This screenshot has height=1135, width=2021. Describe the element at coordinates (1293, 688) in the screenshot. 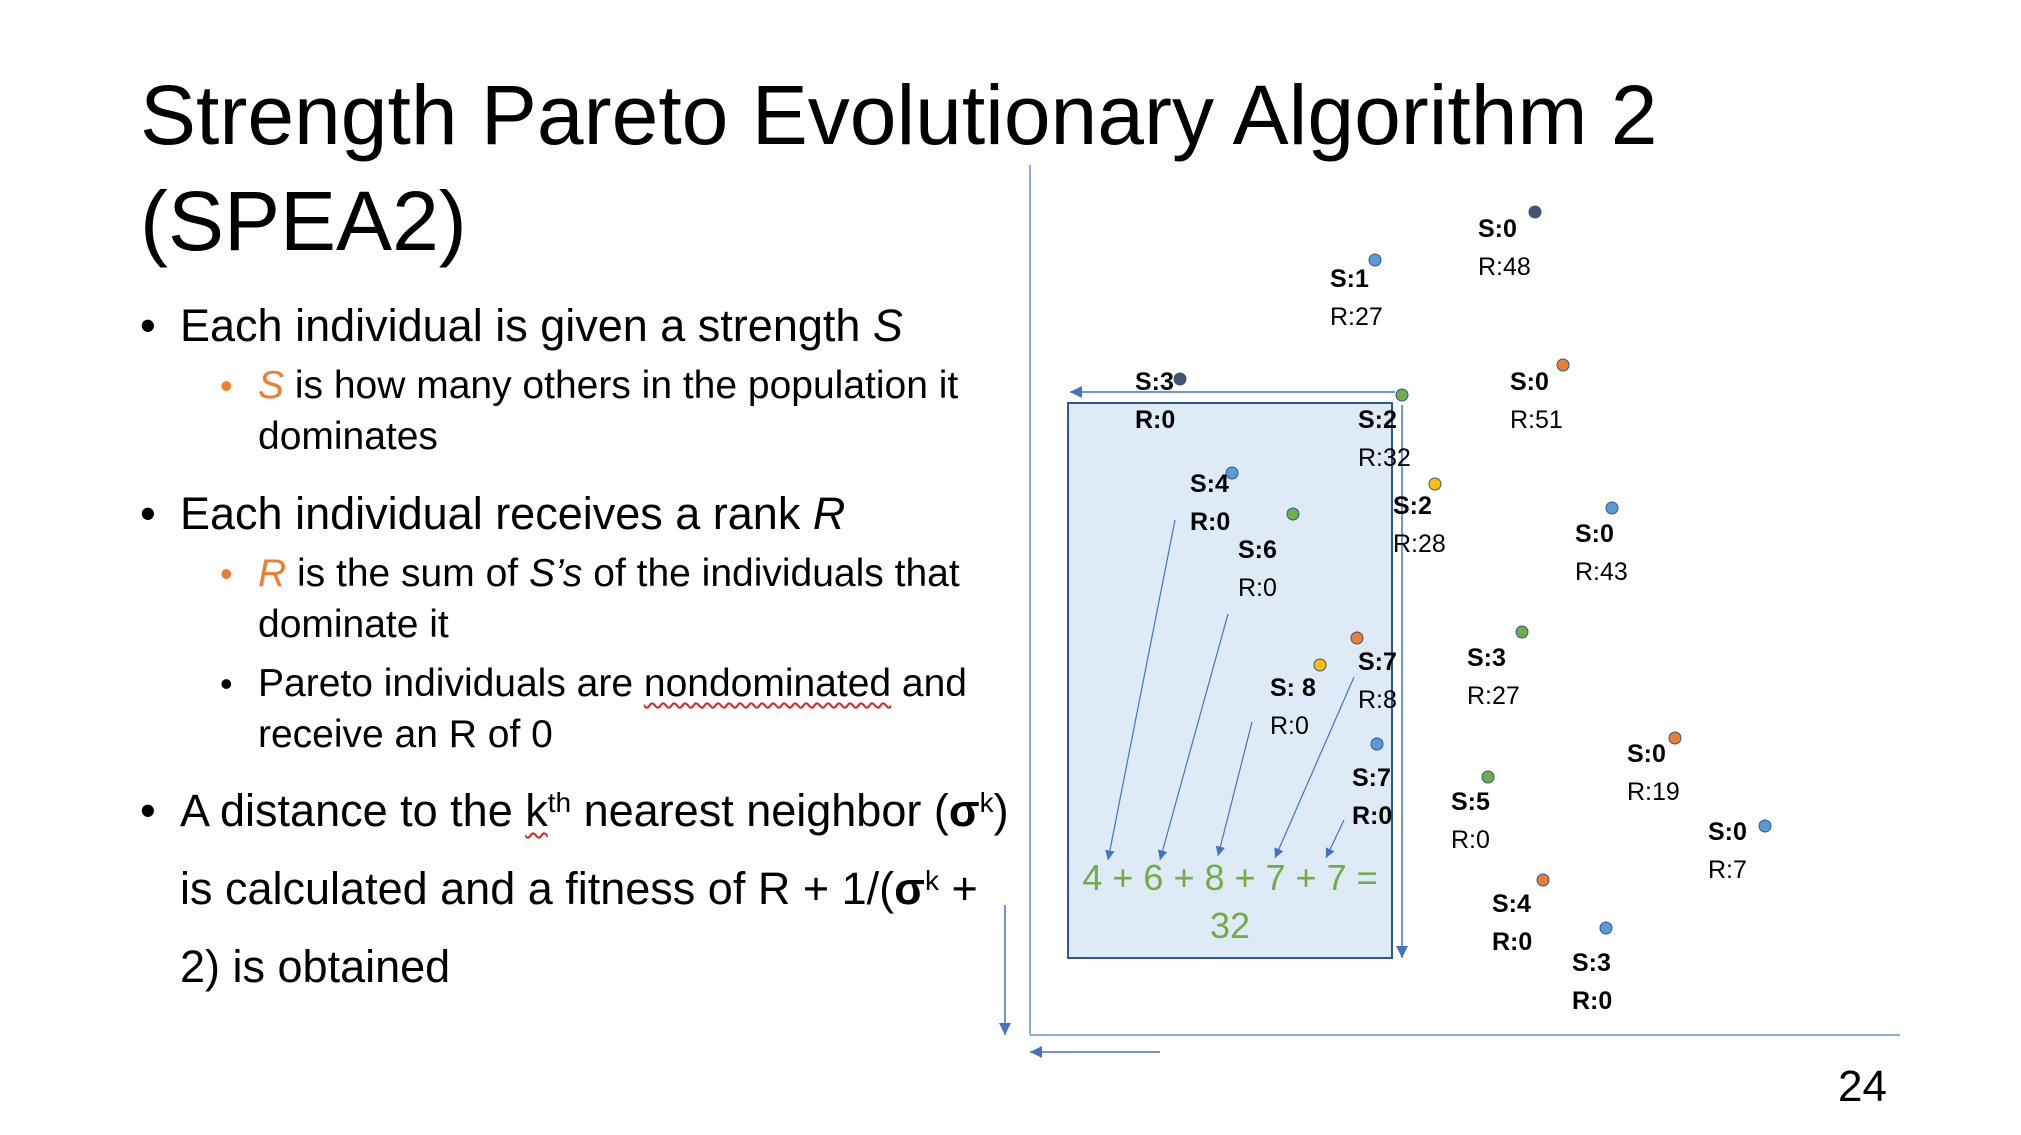

I see `strength-label: S: 8` at that location.